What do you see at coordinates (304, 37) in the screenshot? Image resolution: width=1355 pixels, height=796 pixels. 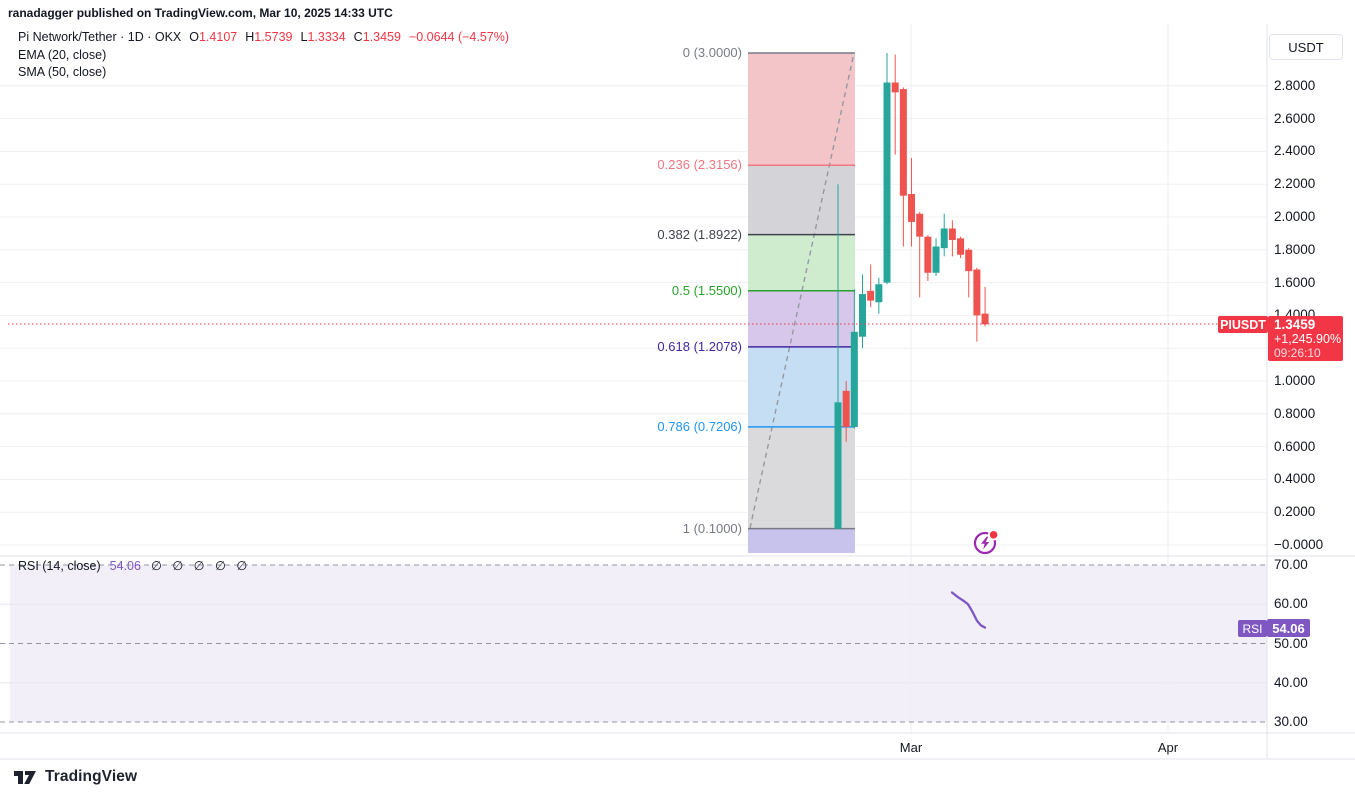 I see `low-label: L` at bounding box center [304, 37].